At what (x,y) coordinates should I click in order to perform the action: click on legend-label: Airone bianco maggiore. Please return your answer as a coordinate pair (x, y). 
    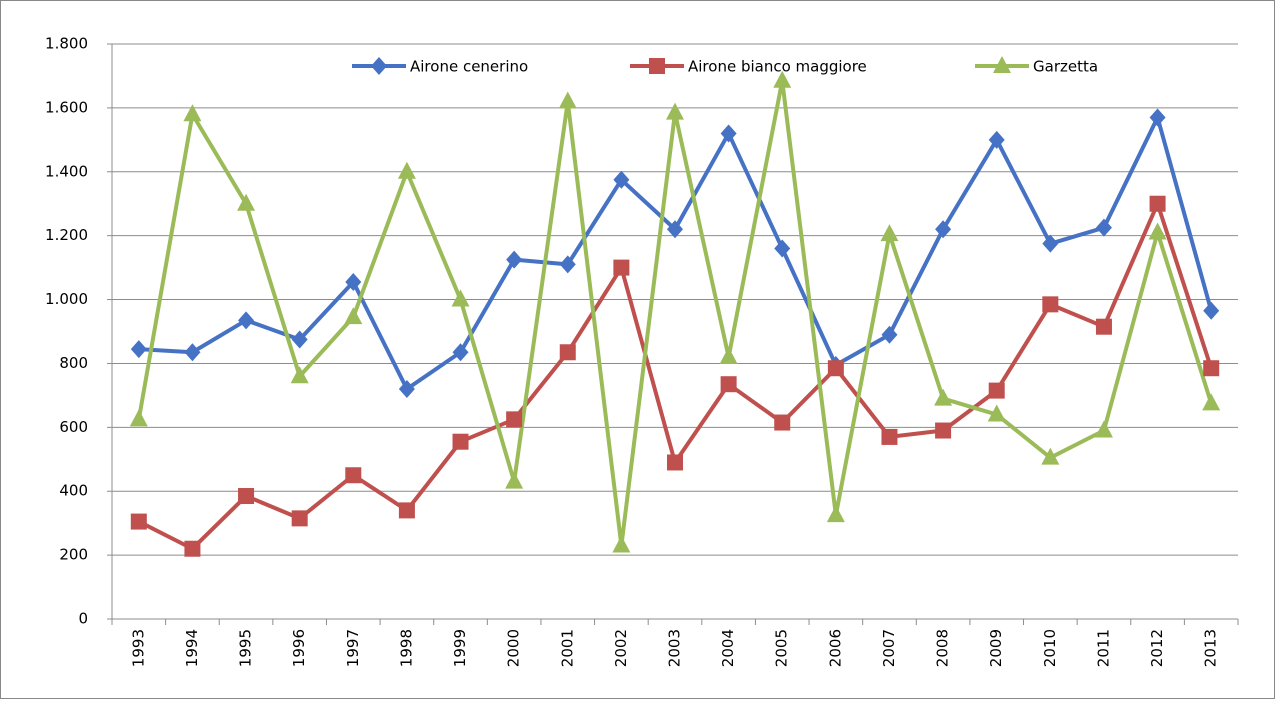
    Looking at the image, I should click on (777, 67).